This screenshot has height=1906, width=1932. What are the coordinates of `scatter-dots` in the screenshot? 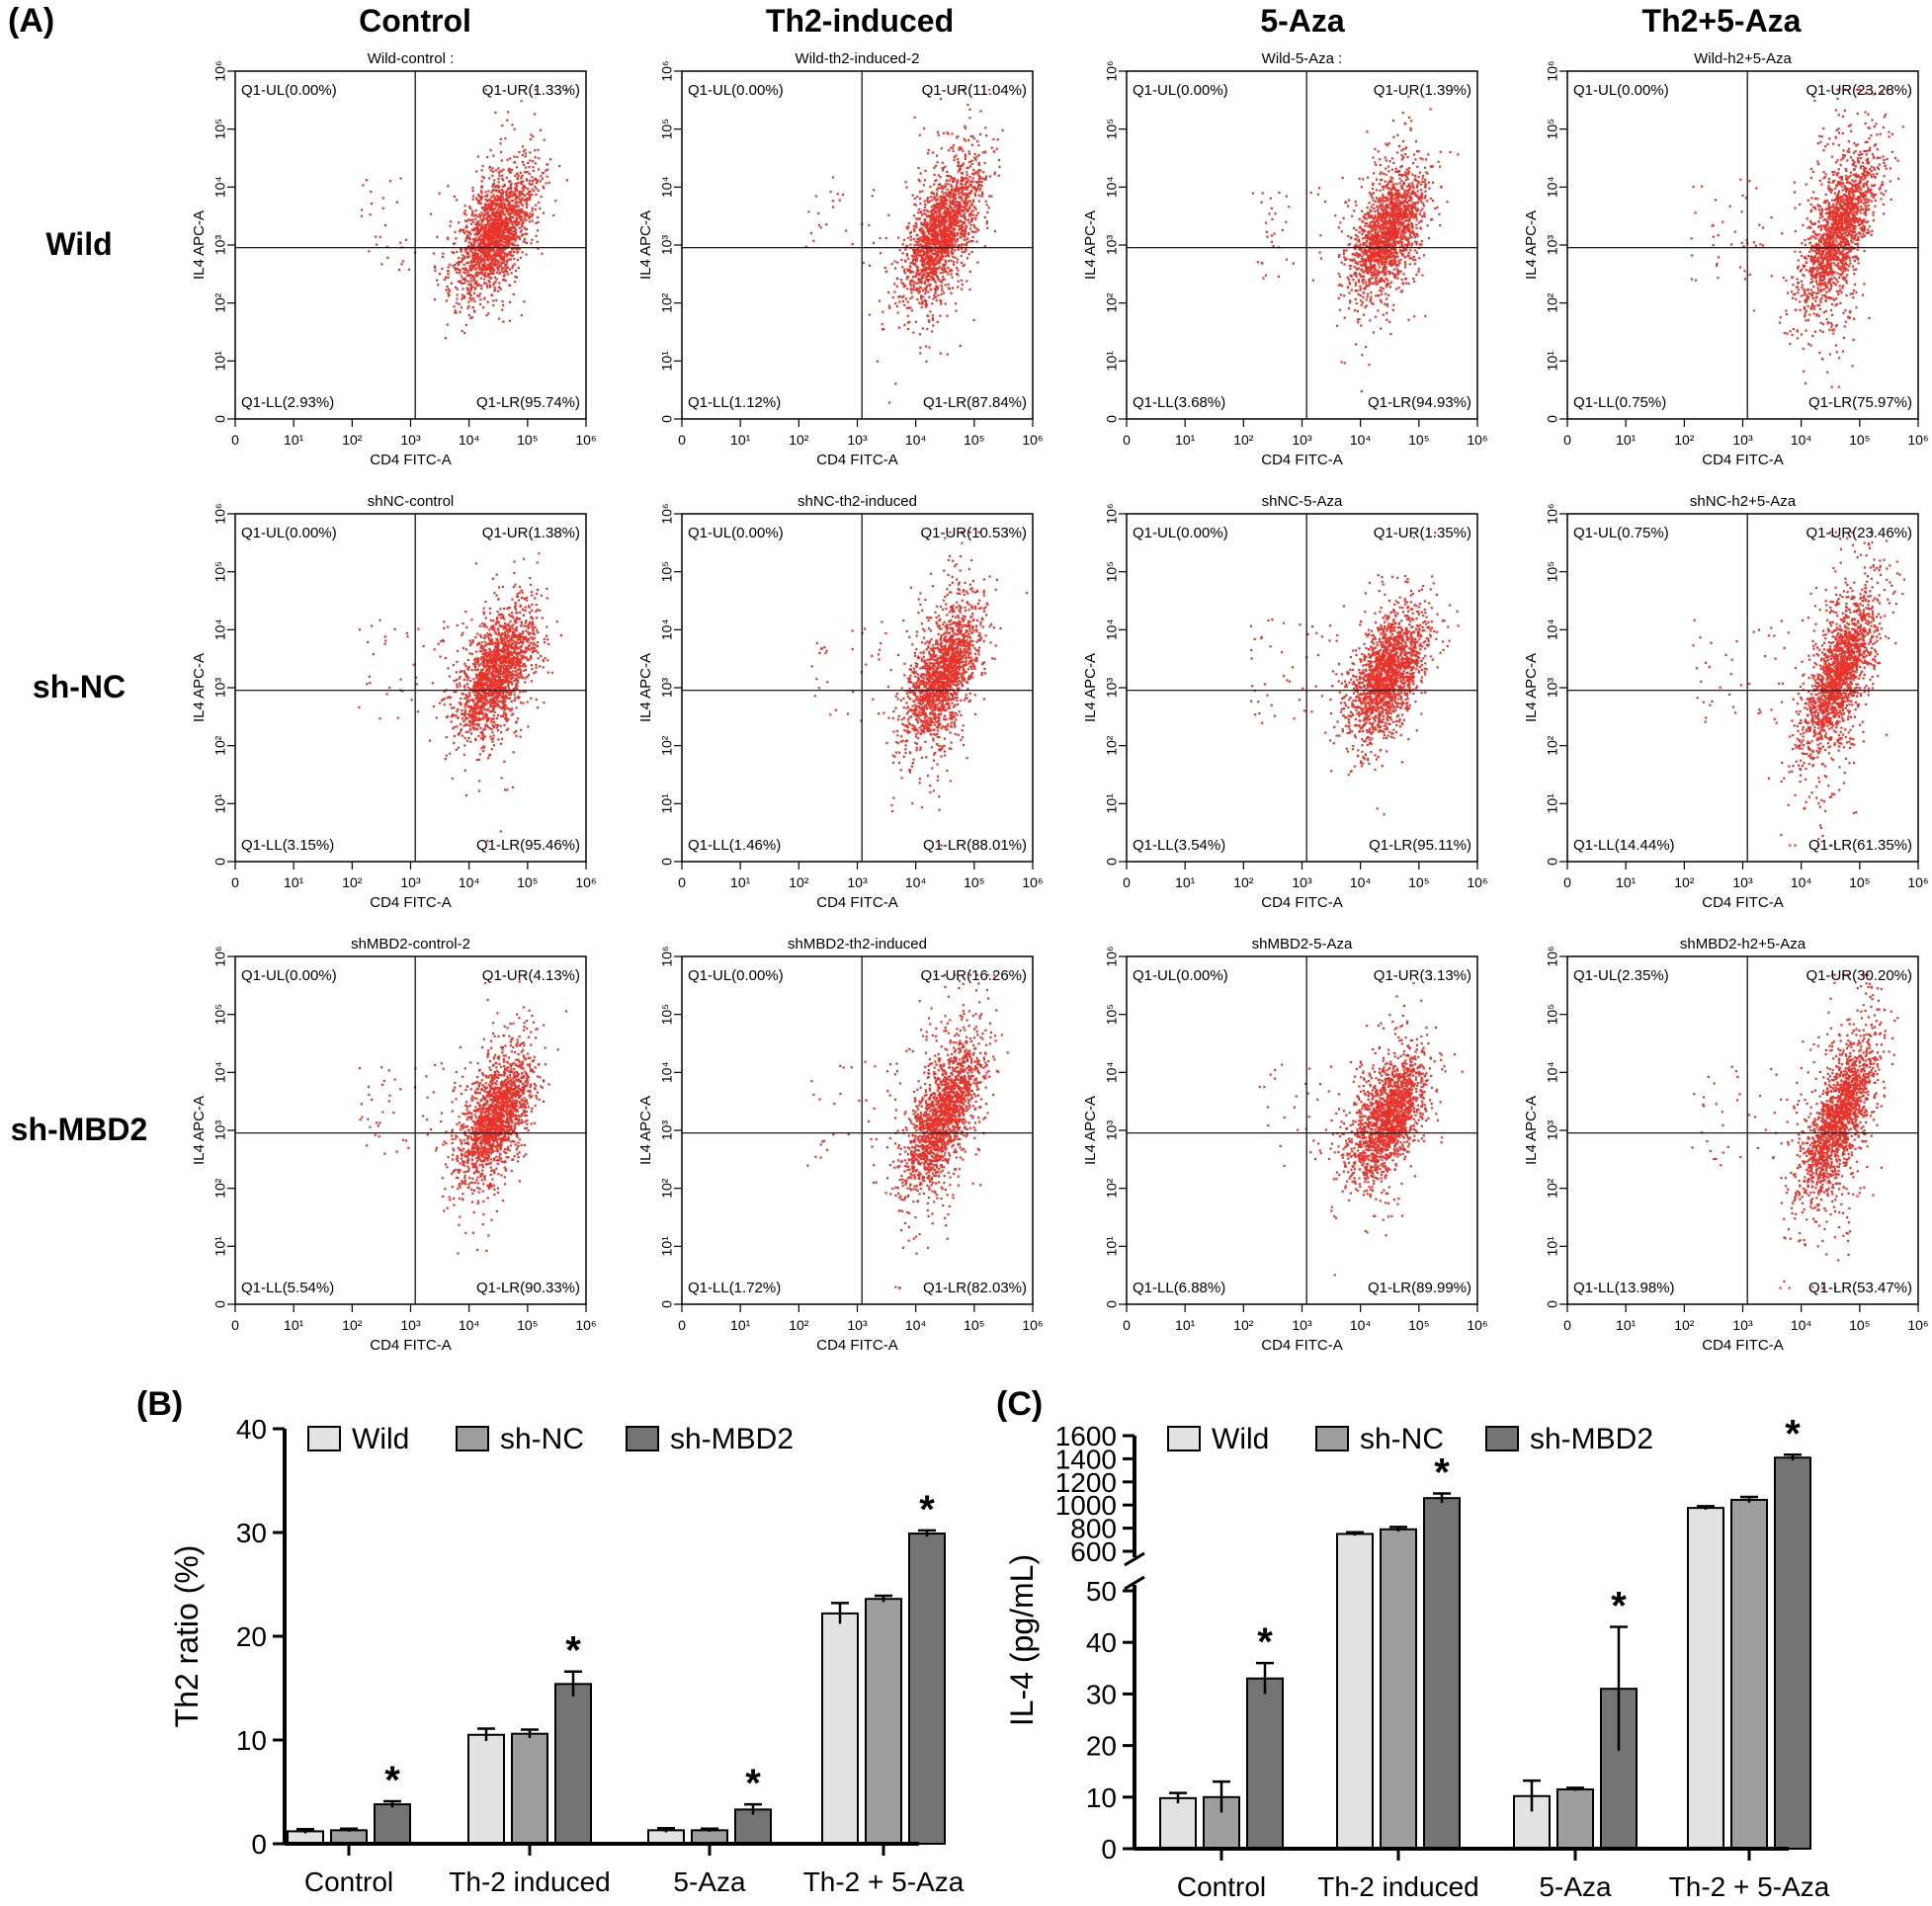 It's located at (464, 215).